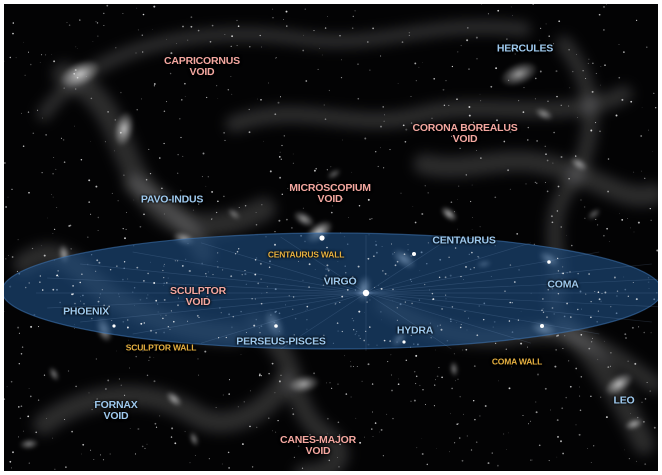 Image resolution: width=662 pixels, height=475 pixels. I want to click on label-coma-wall: COMA WALL, so click(517, 361).